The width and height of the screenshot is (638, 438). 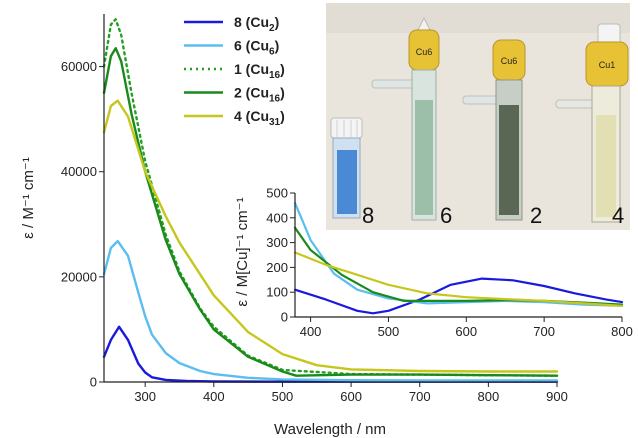 I want to click on main-y-tick-label-1: 20000, so click(x=79, y=276).